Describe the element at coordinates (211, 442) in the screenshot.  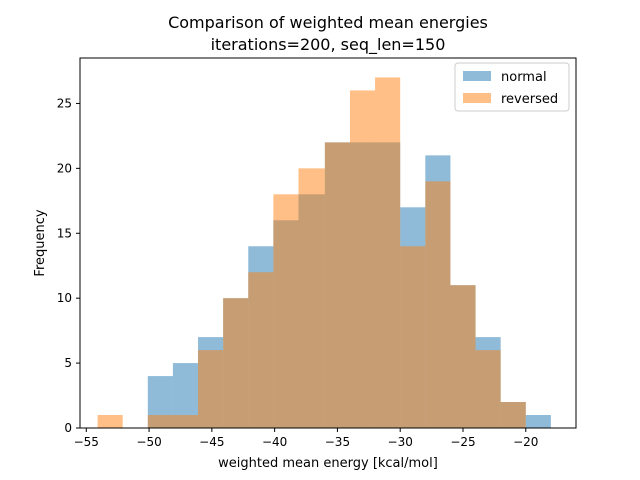
I see `x-tick-label: −45` at that location.